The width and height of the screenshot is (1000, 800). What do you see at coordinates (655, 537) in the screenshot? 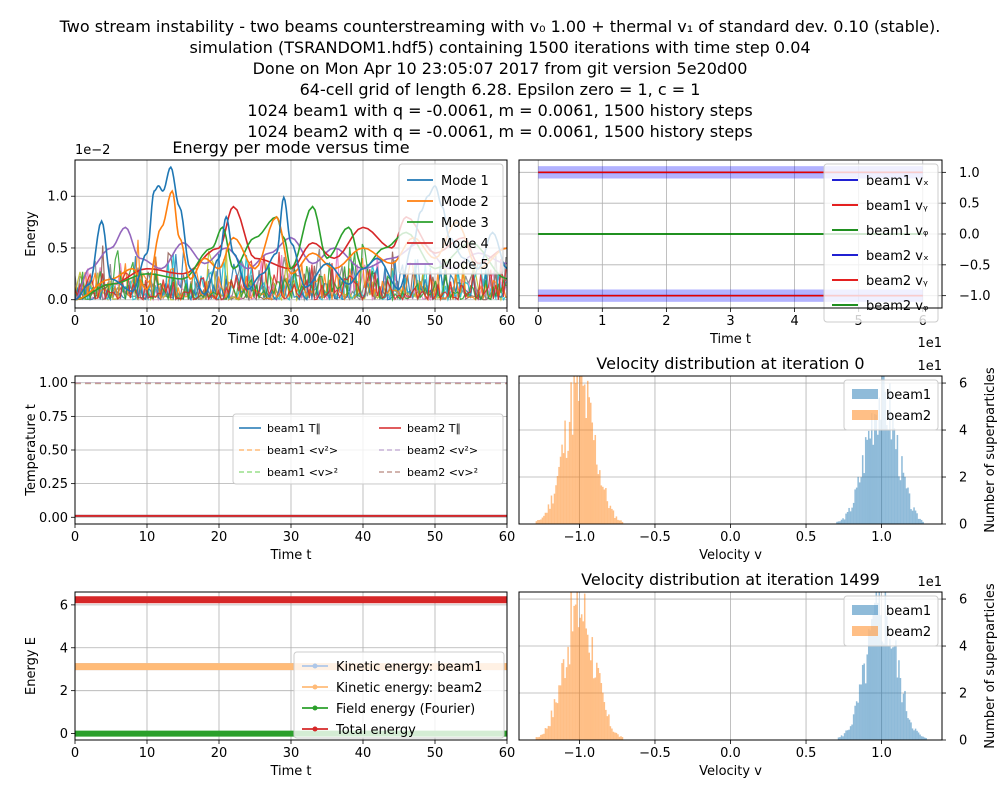
I see `x-tick-label: −0.5` at bounding box center [655, 537].